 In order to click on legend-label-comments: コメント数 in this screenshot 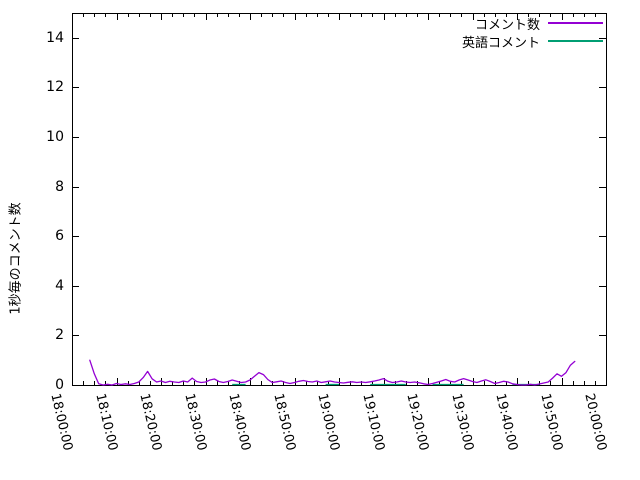, I will do `click(507, 25)`.